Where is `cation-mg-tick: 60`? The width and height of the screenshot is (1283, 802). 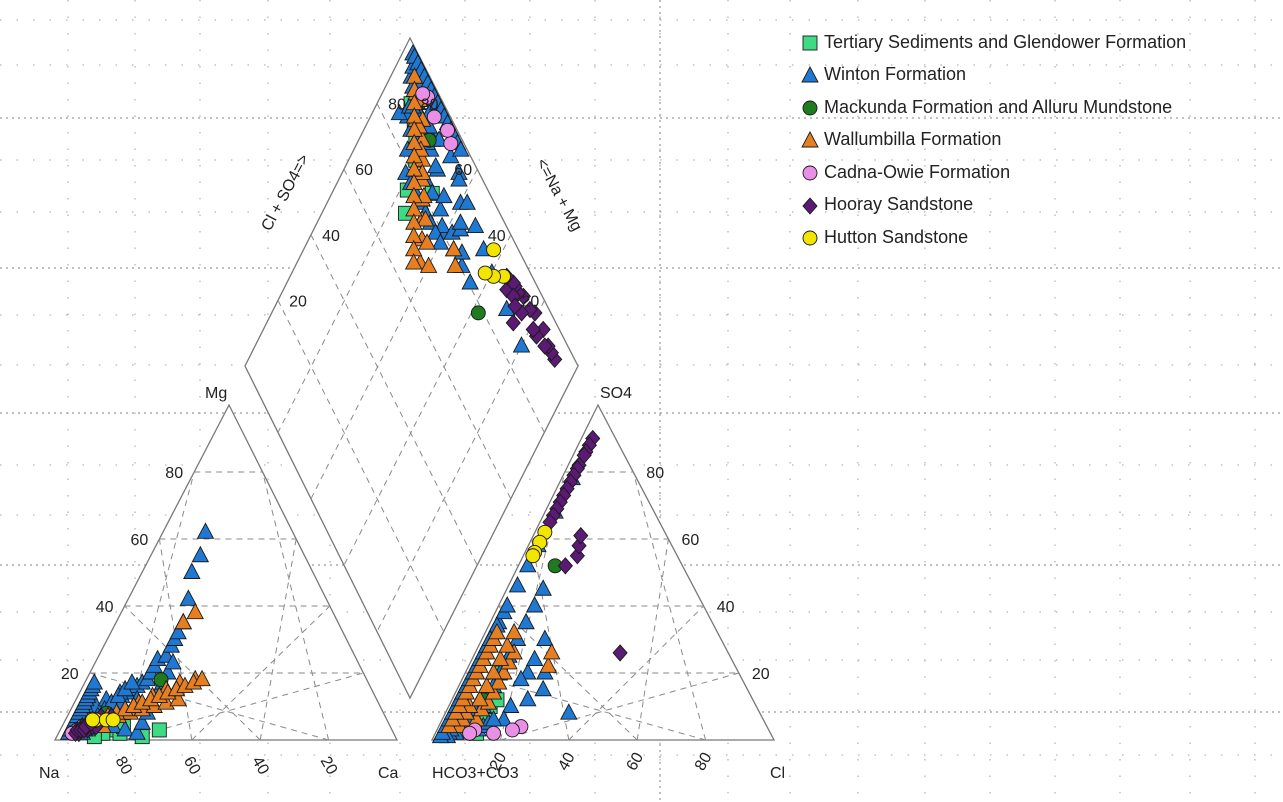 cation-mg-tick: 60 is located at coordinates (140, 540).